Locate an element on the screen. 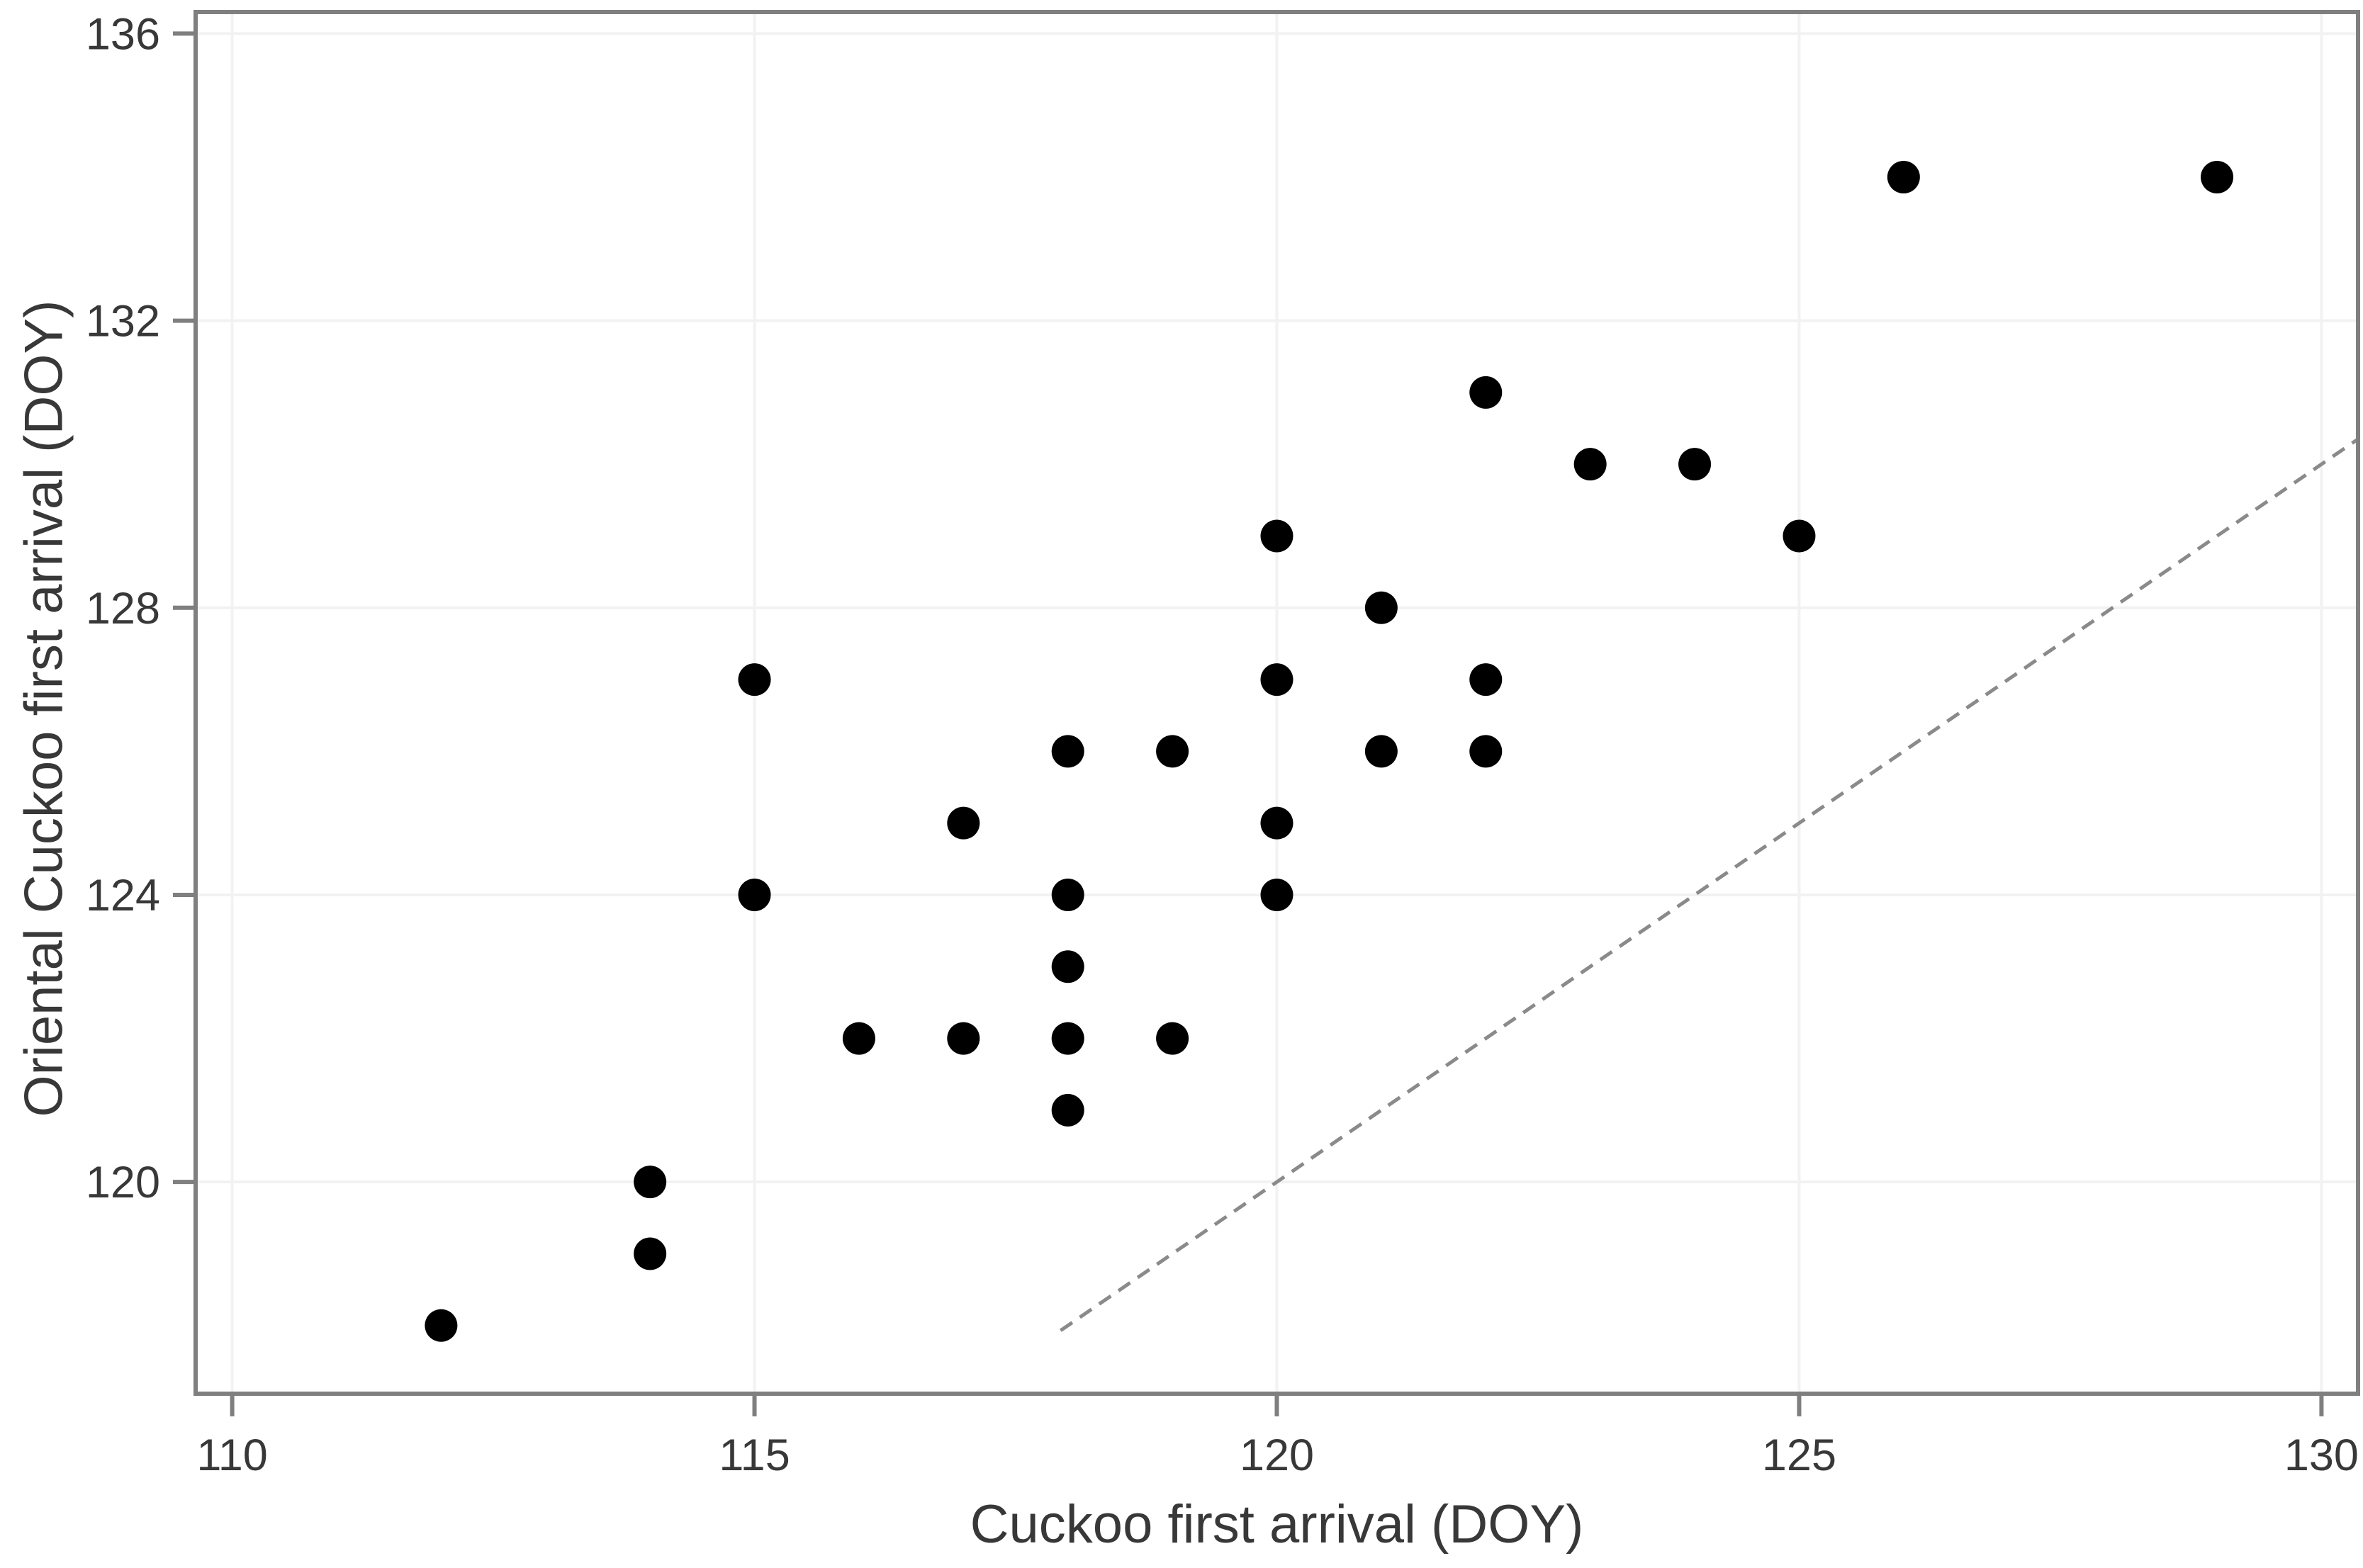 This screenshot has height=1568, width=2363. x-tick-label: 130 is located at coordinates (2321, 1455).